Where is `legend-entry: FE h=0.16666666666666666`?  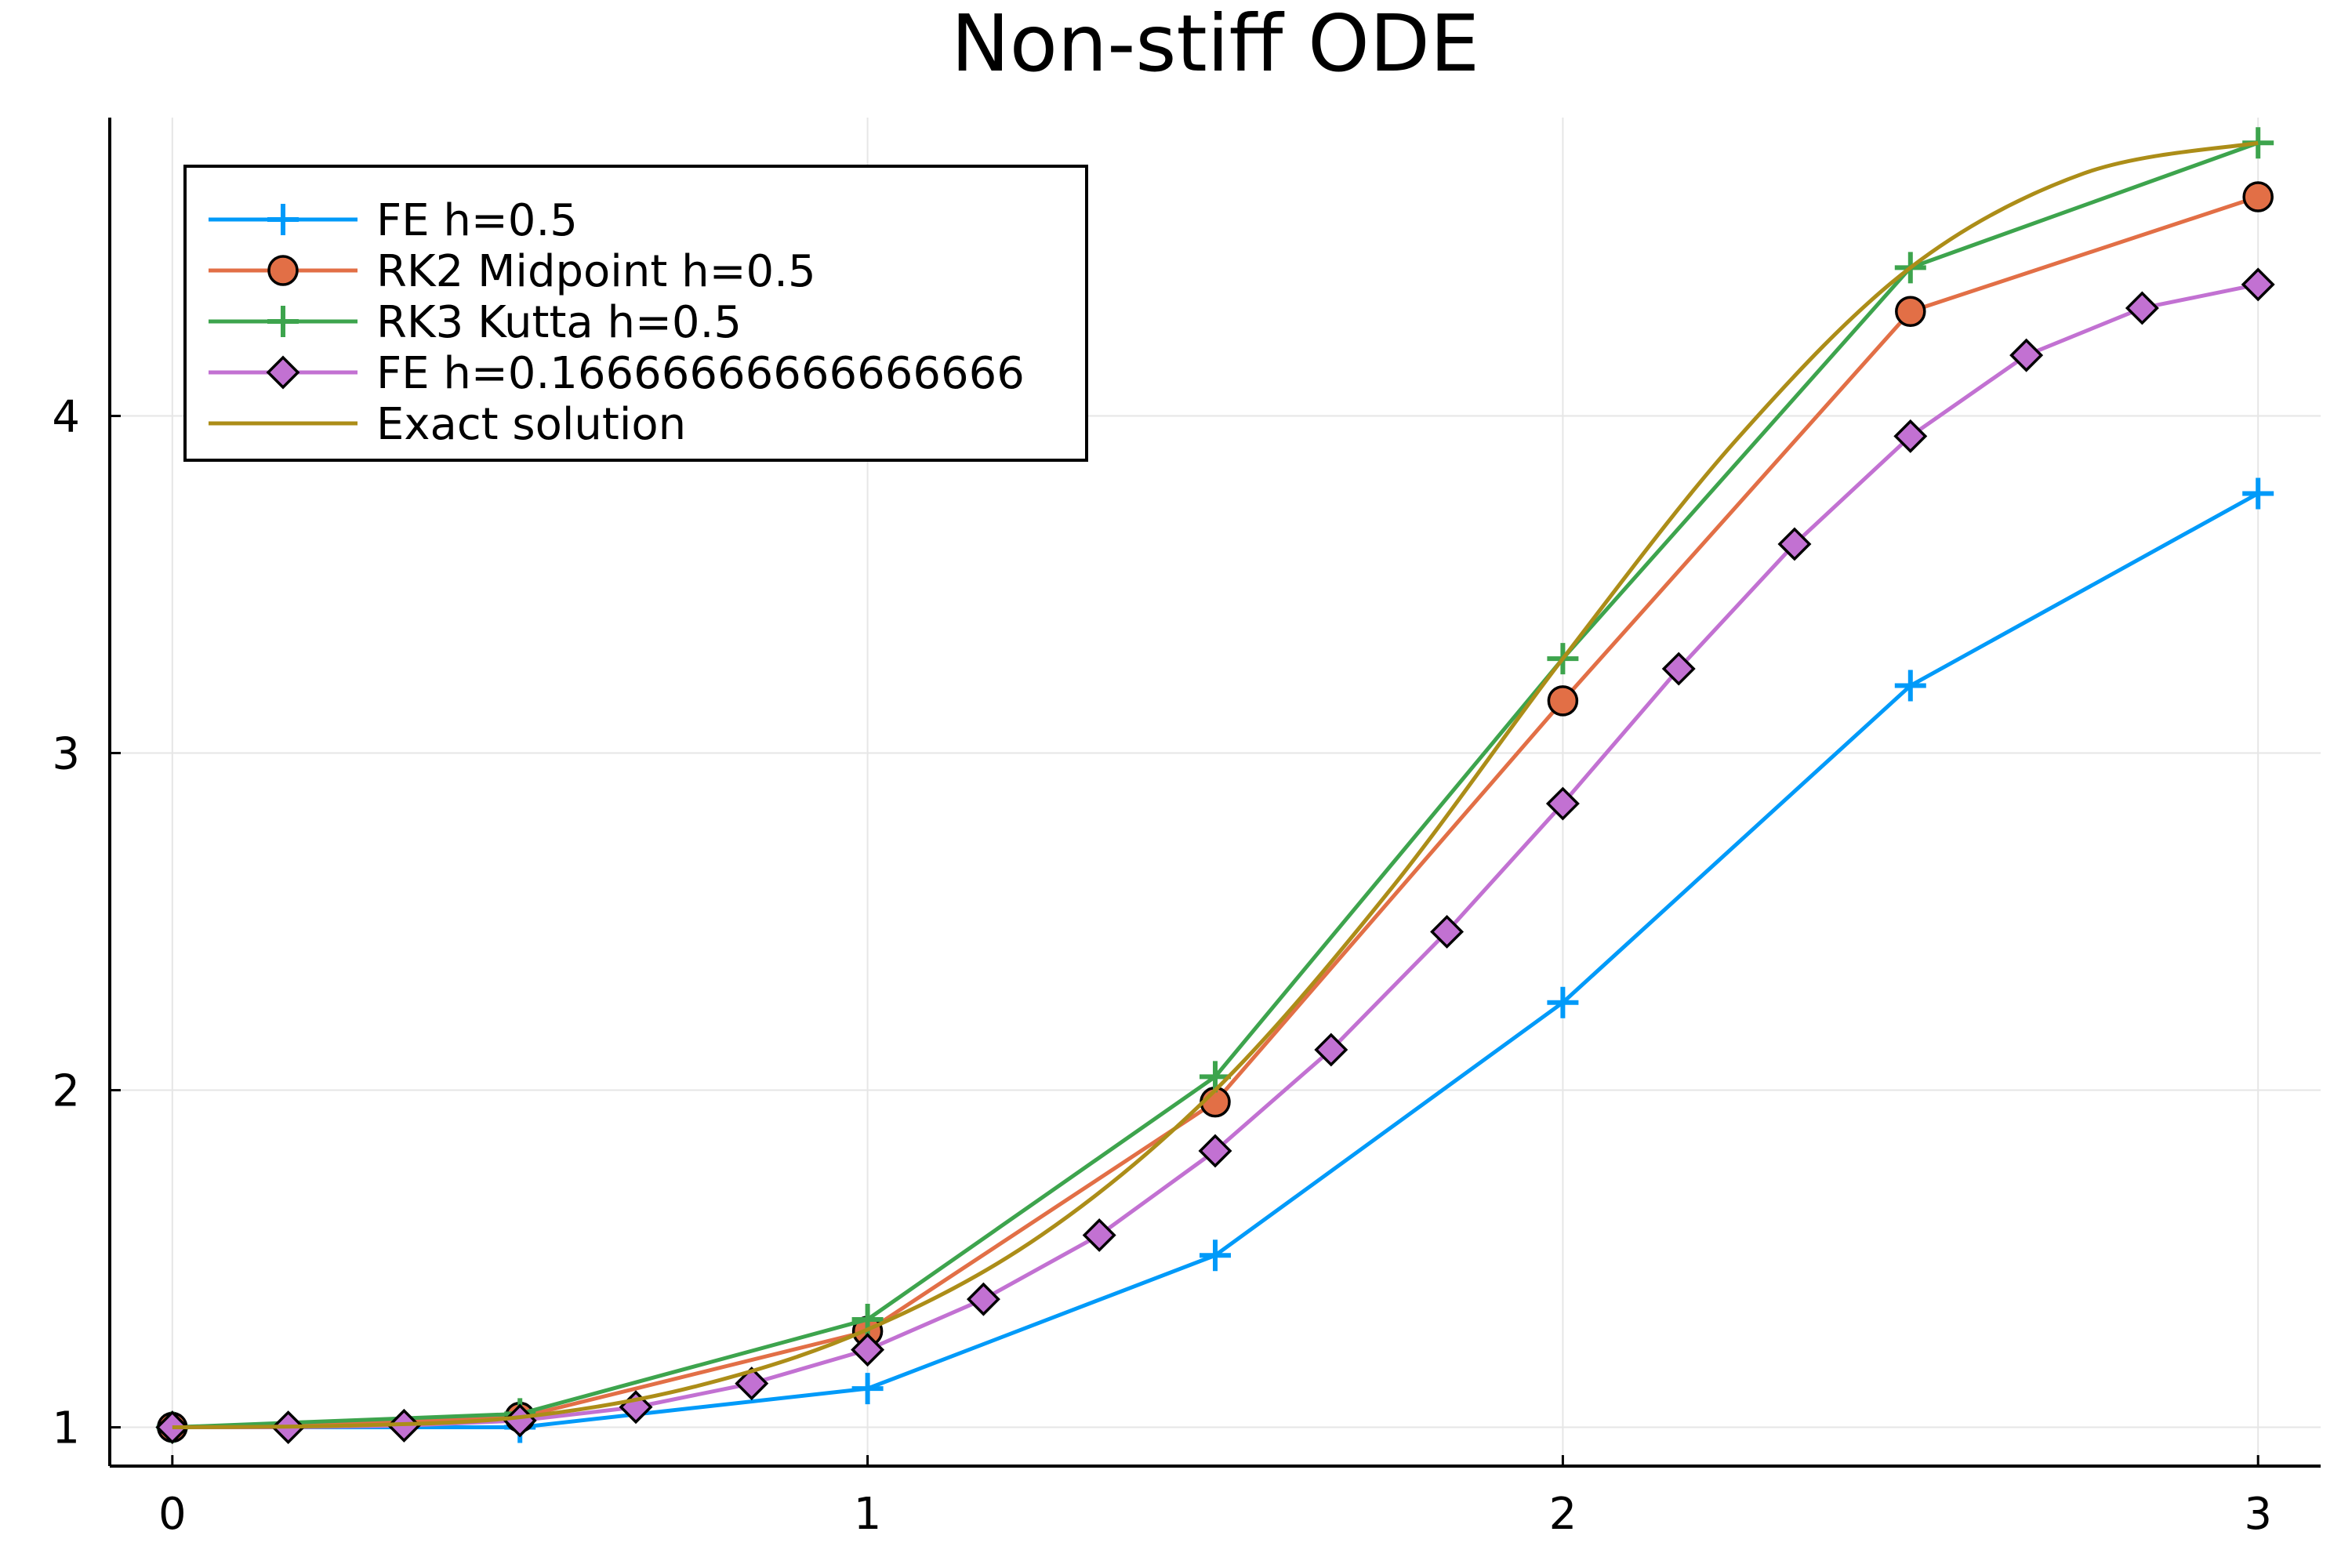 legend-entry: FE h=0.16666666666666666 is located at coordinates (617, 373).